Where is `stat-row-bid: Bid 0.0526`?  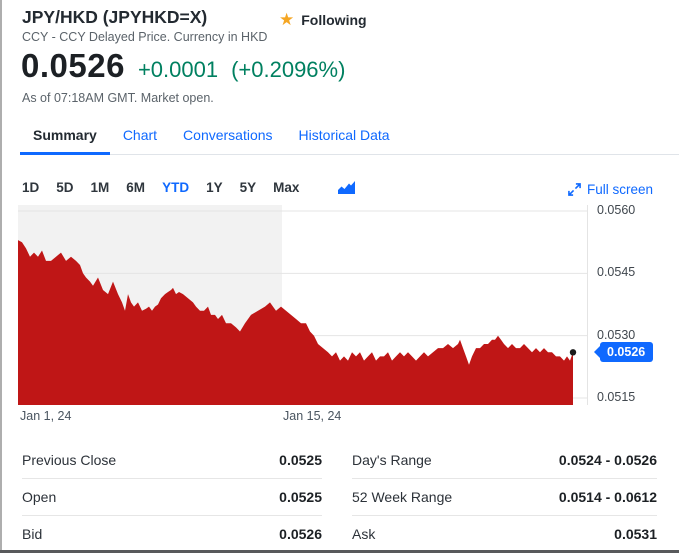 stat-row-bid: Bid 0.0526 is located at coordinates (172, 534).